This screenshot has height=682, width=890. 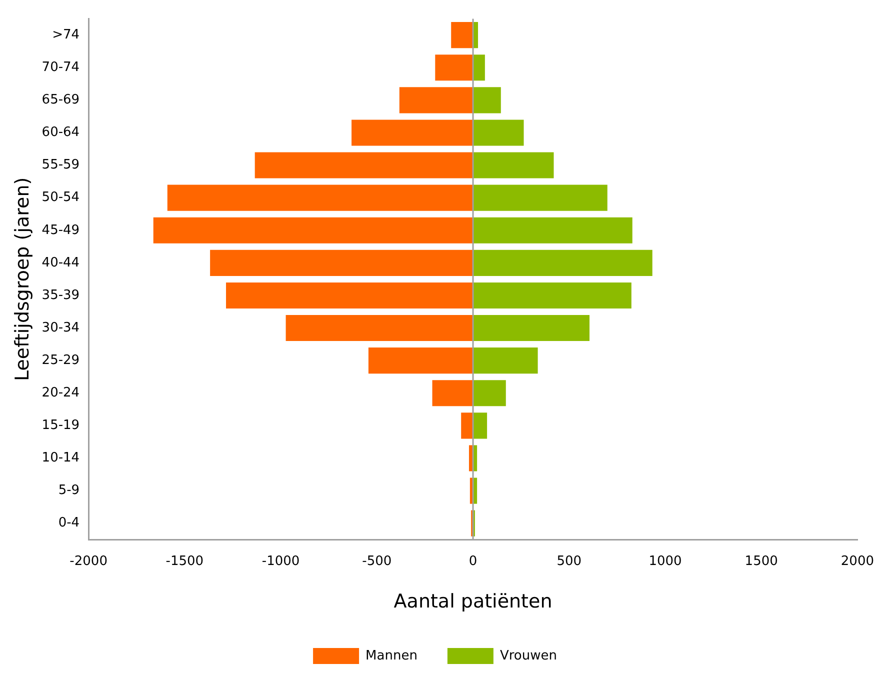 I want to click on x-tick-label: 1000, so click(x=665, y=561).